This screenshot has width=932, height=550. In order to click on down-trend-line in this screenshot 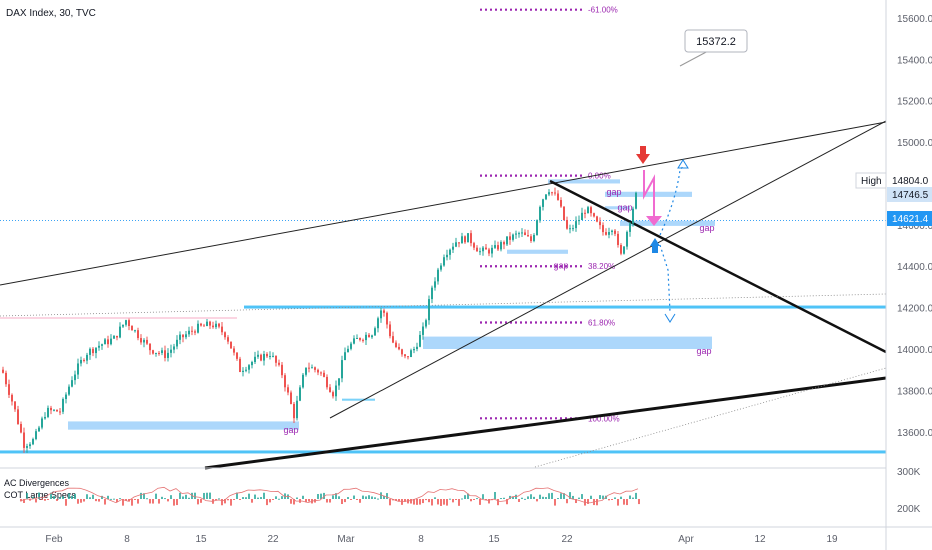, I will do `click(718, 266)`.